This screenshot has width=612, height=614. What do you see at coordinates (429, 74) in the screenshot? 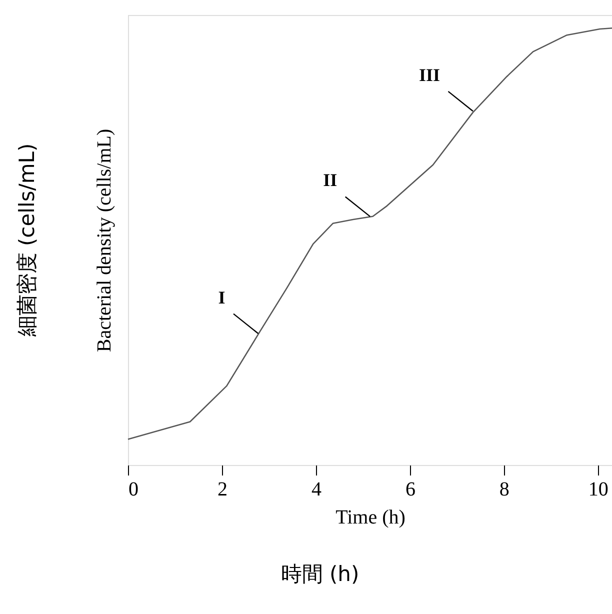
I see `annotation: III` at bounding box center [429, 74].